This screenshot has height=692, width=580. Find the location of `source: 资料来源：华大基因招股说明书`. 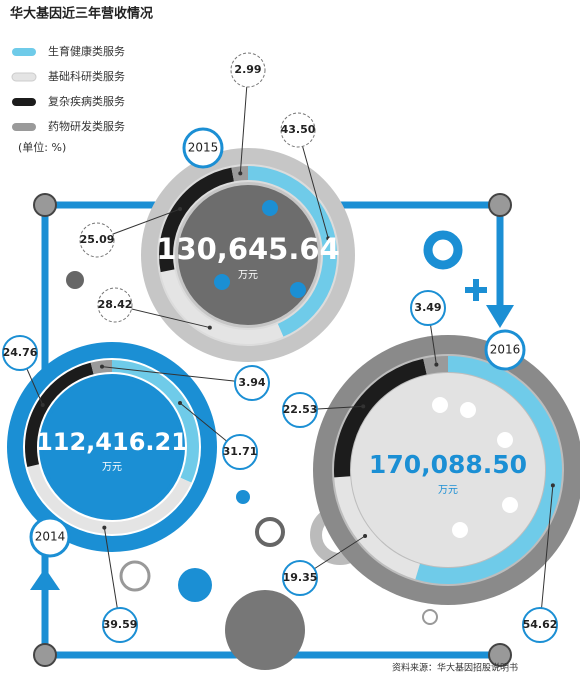

source: 资料来源：华大基因招股说明书 is located at coordinates (455, 668).